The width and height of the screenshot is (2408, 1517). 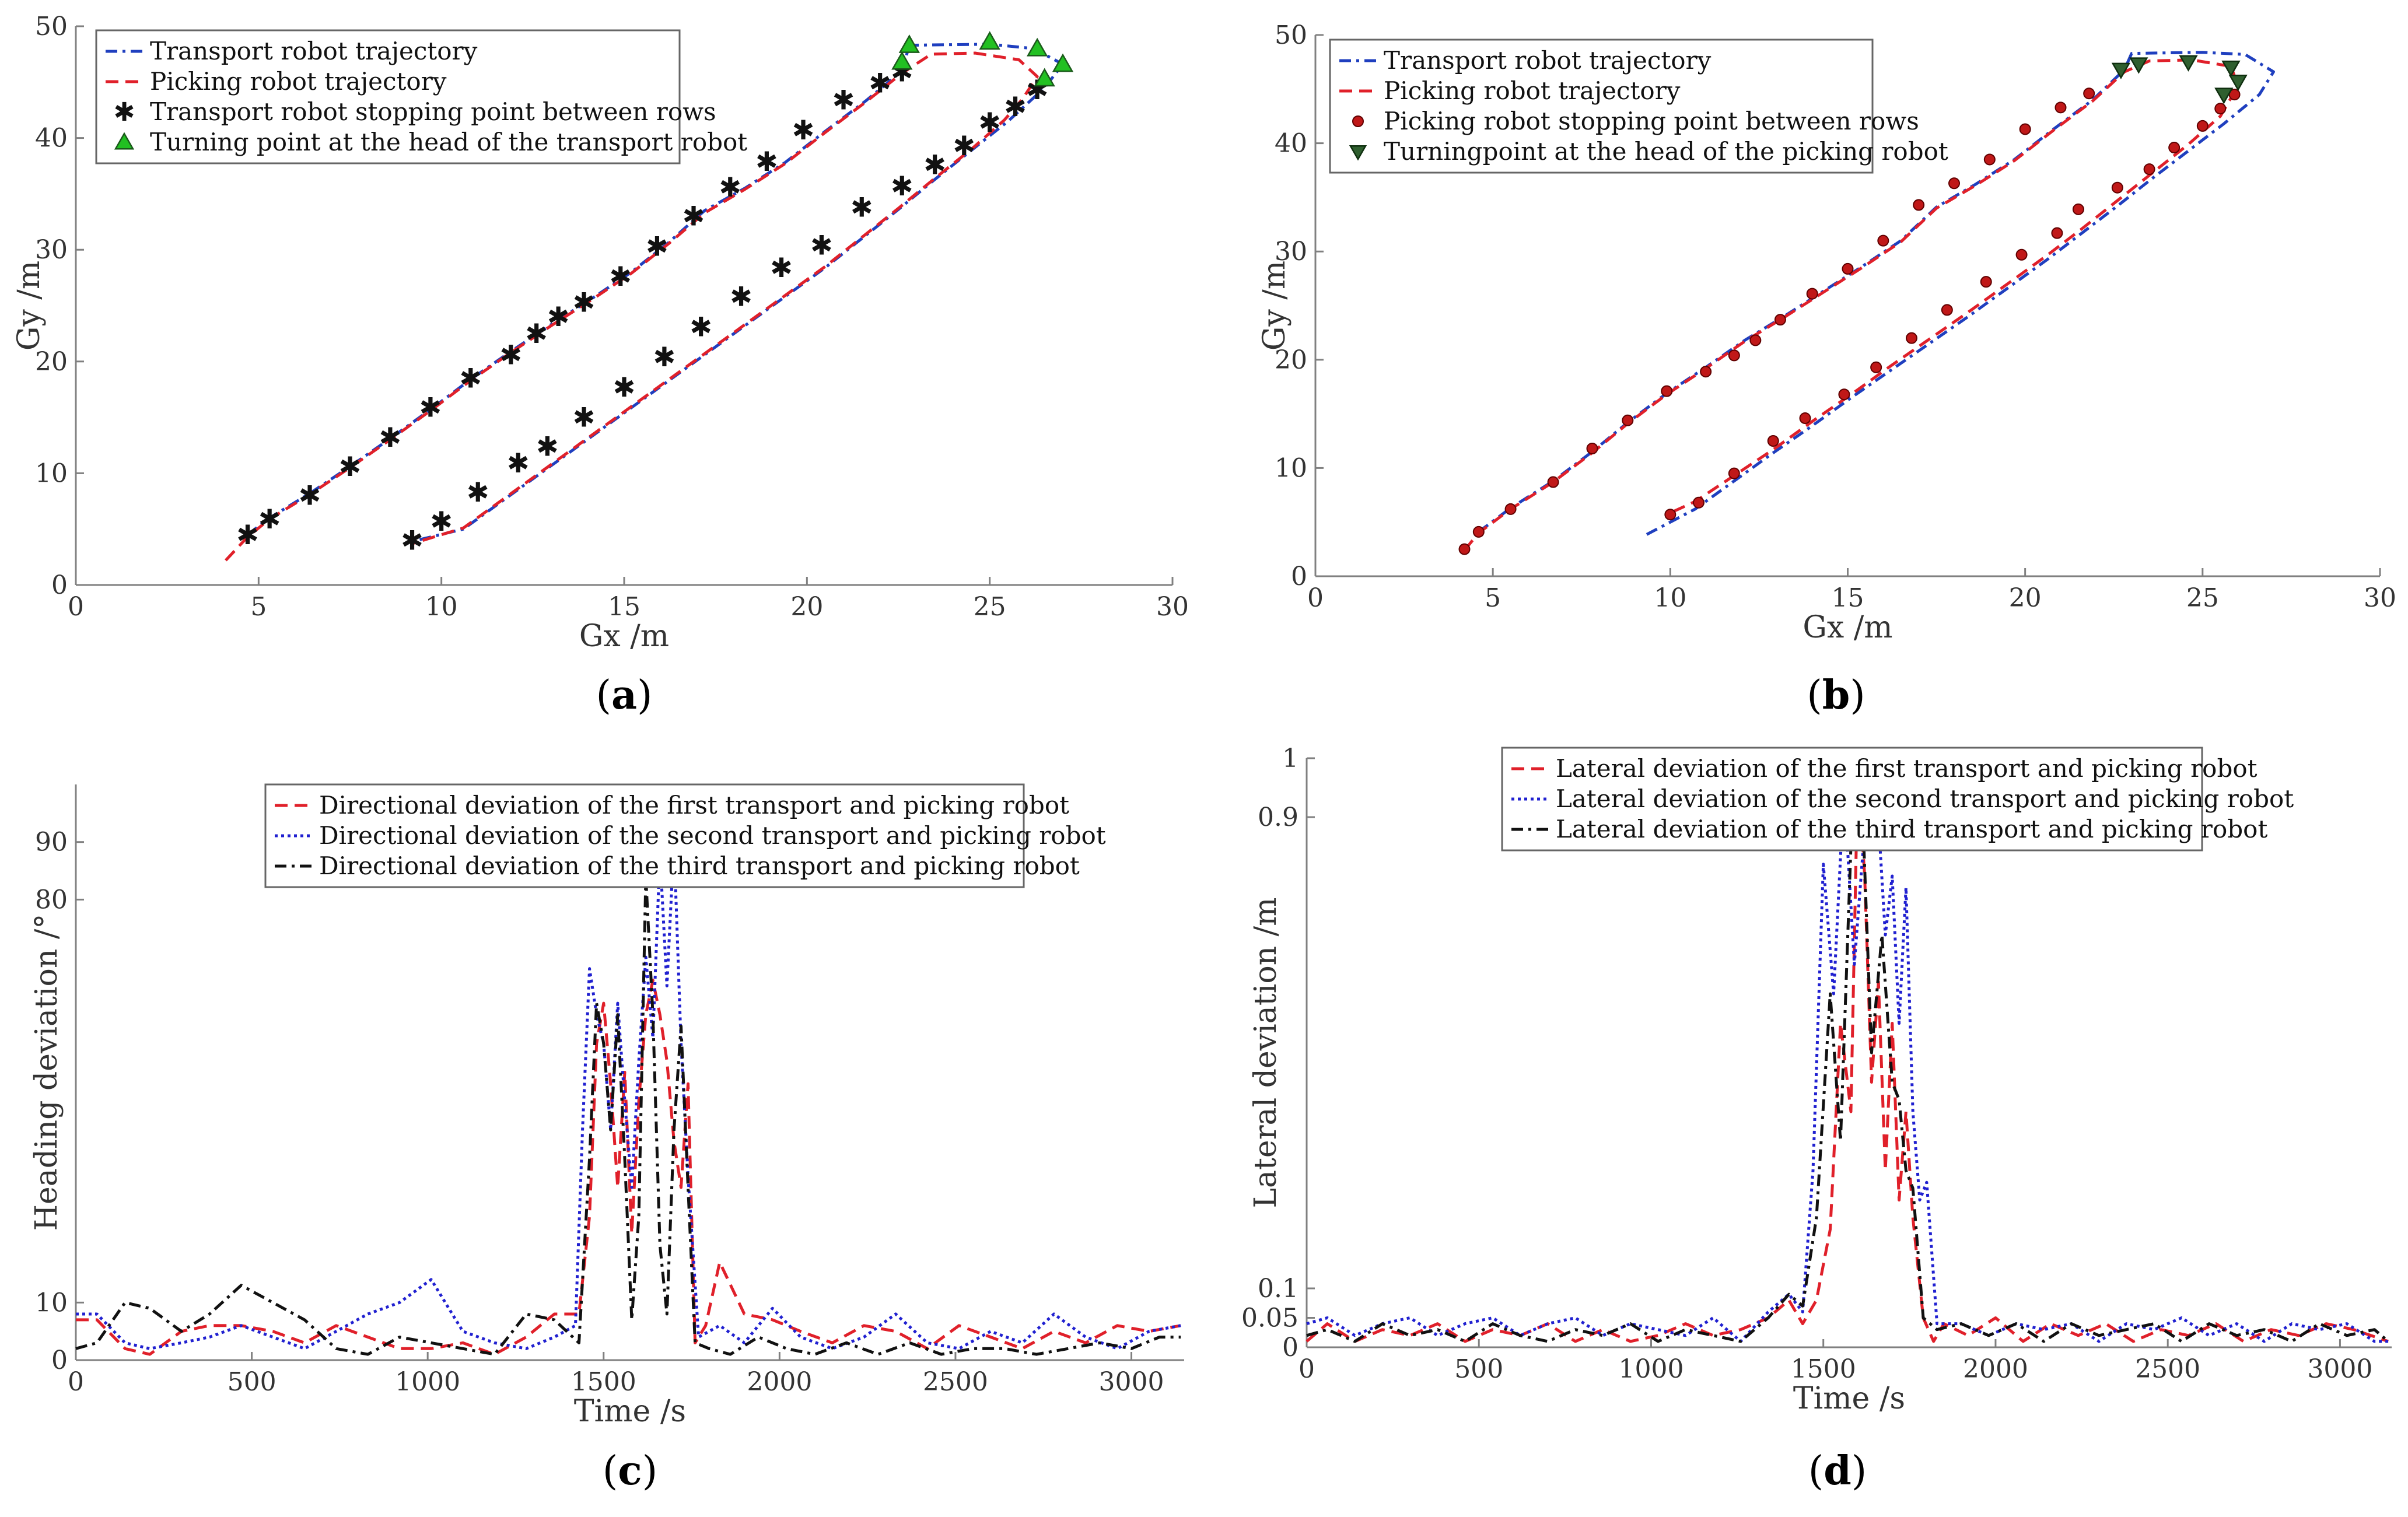 I want to click on x-axis-label: Gx /m, so click(x=1847, y=627).